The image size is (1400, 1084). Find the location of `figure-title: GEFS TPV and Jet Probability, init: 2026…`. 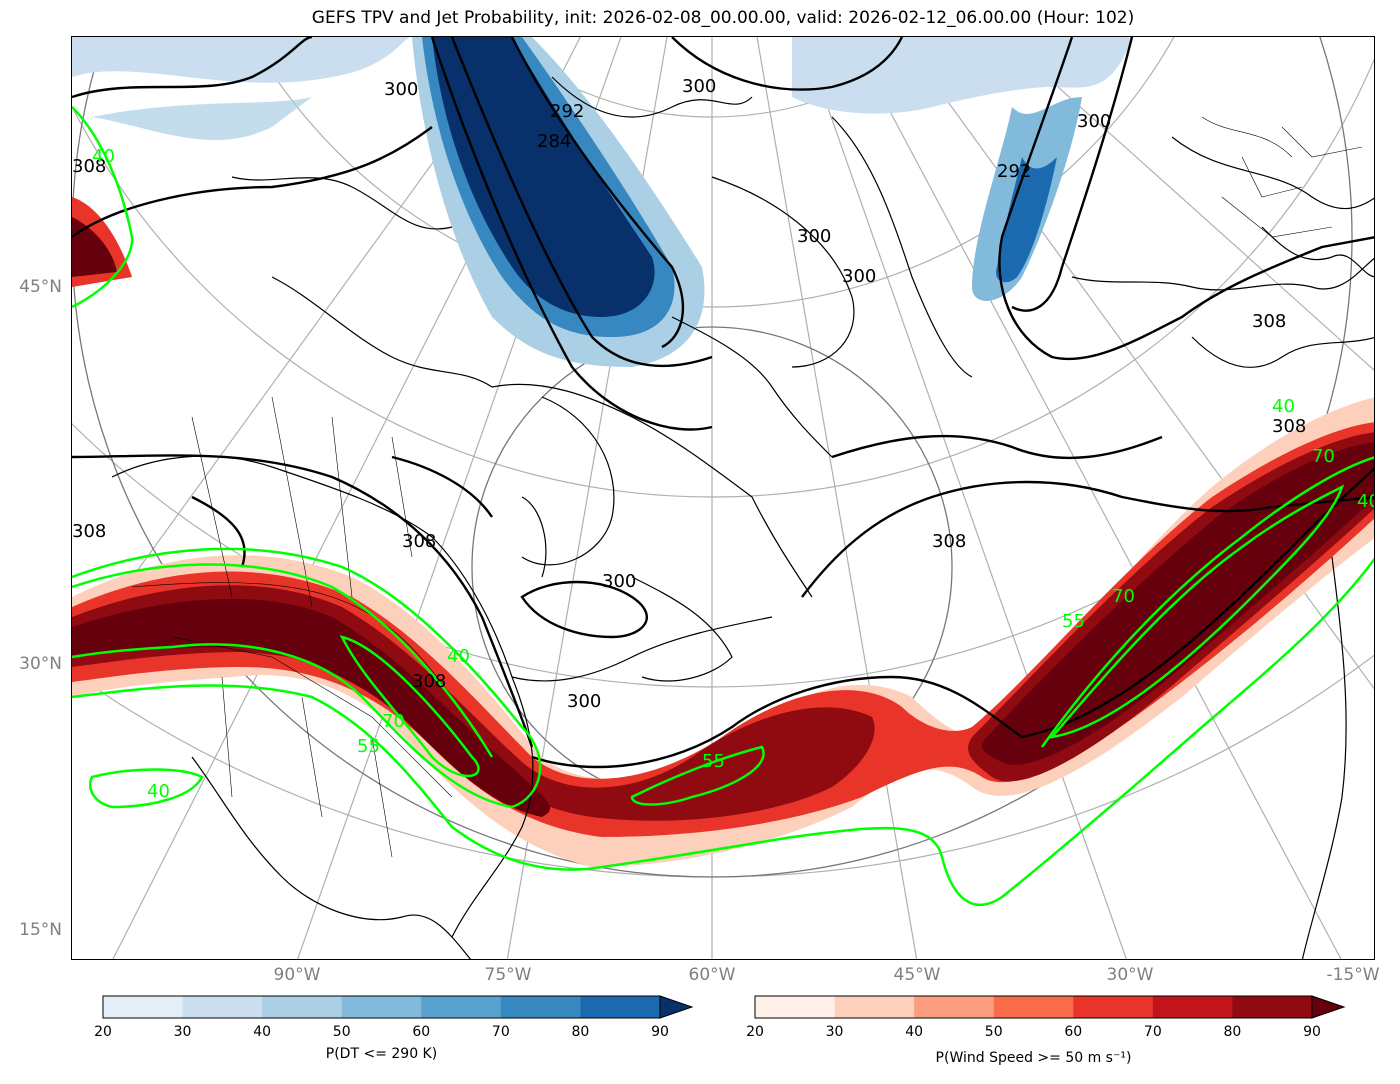

figure-title: GEFS TPV and Jet Probability, init: 2026… is located at coordinates (723, 18).